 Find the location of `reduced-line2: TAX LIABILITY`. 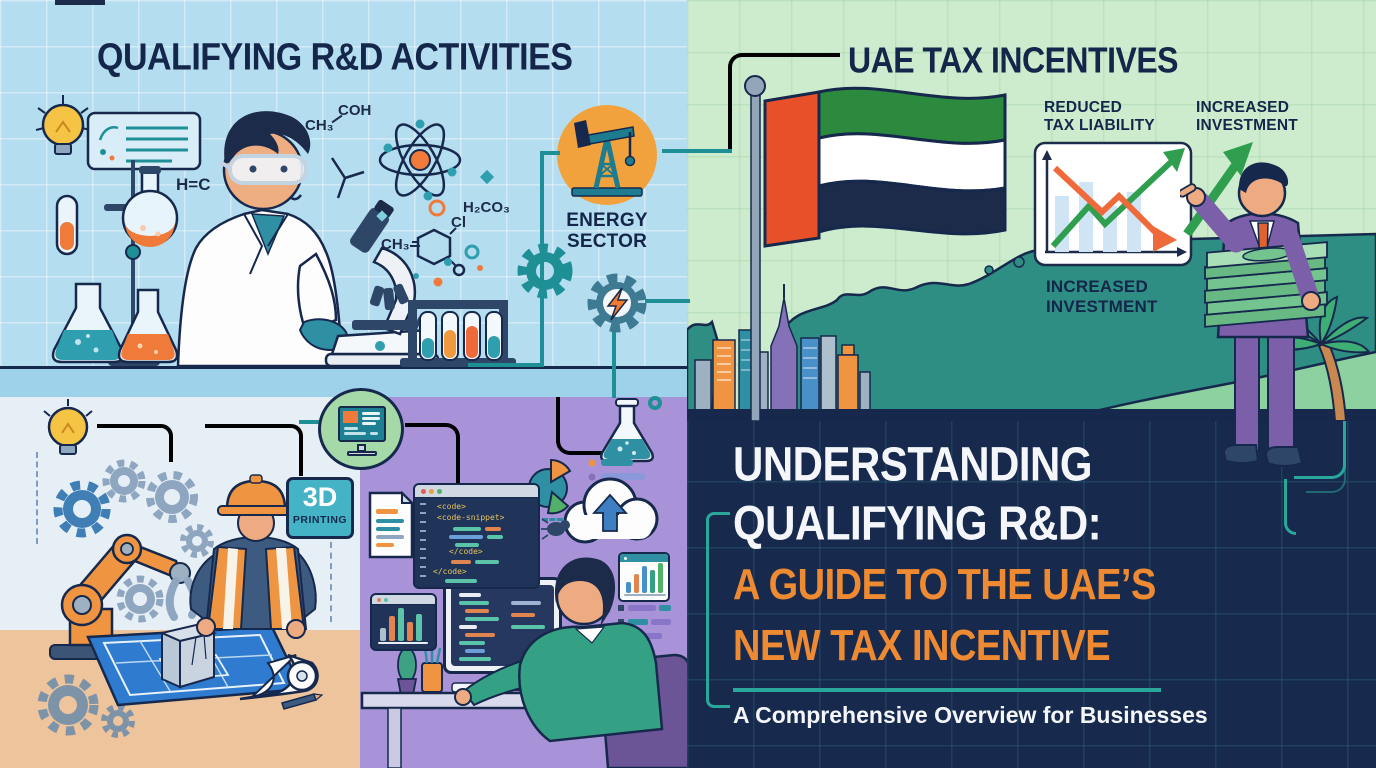

reduced-line2: TAX LIABILITY is located at coordinates (1099, 125).